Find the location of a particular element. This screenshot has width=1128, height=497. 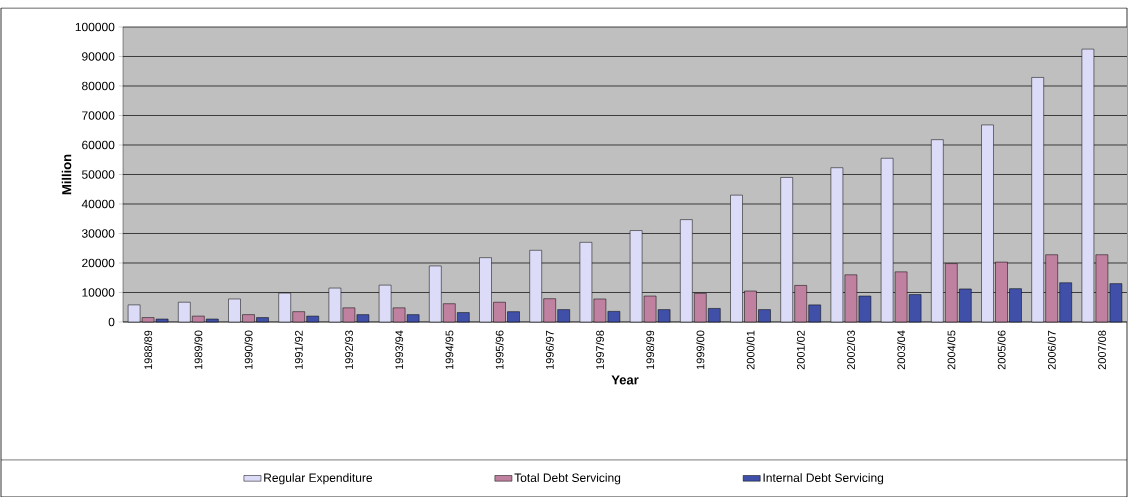

legend-label: Regular Expenditure is located at coordinates (318, 478).